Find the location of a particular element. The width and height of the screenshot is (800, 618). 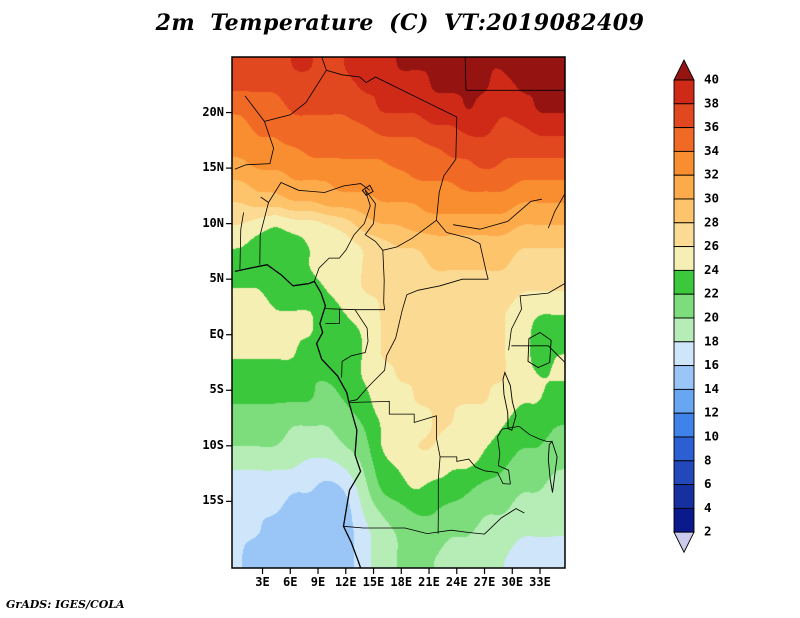

colorbar-label: 12 is located at coordinates (711, 412).